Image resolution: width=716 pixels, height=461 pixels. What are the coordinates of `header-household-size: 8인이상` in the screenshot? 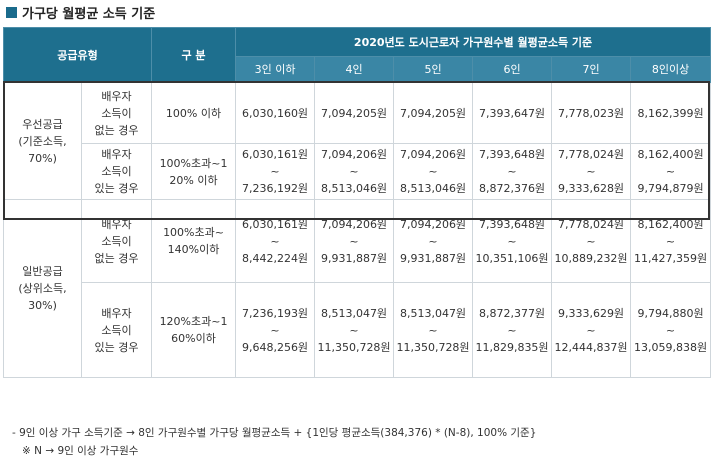 It's located at (671, 69).